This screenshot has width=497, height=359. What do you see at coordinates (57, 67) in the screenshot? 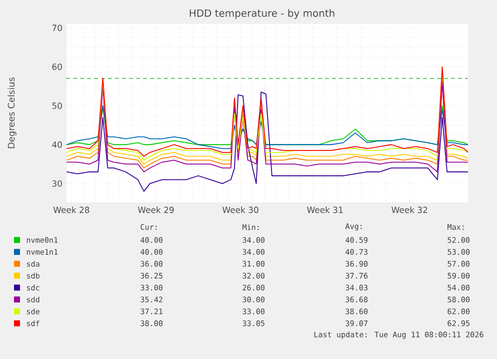
I see `y-tick-label: 60` at bounding box center [57, 67].